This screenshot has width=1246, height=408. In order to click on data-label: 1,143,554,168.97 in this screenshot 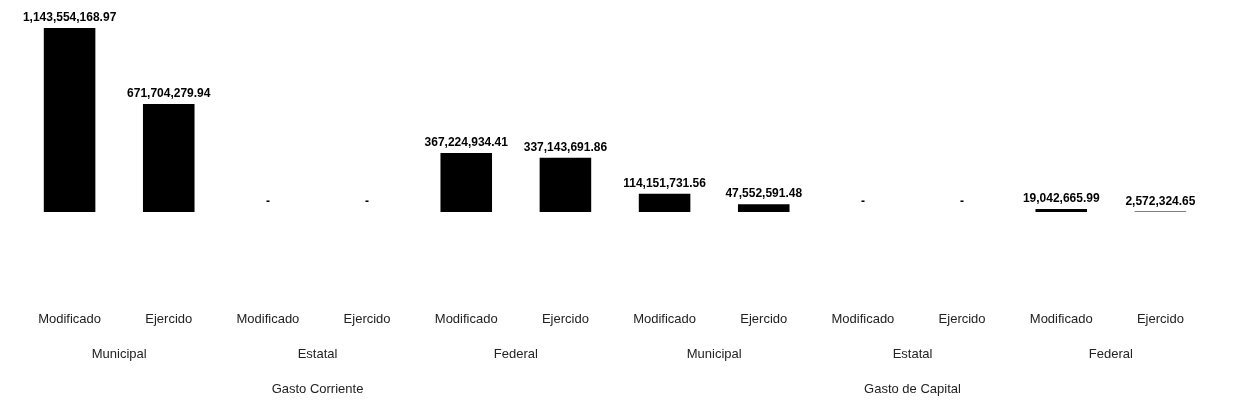, I will do `click(69, 17)`.